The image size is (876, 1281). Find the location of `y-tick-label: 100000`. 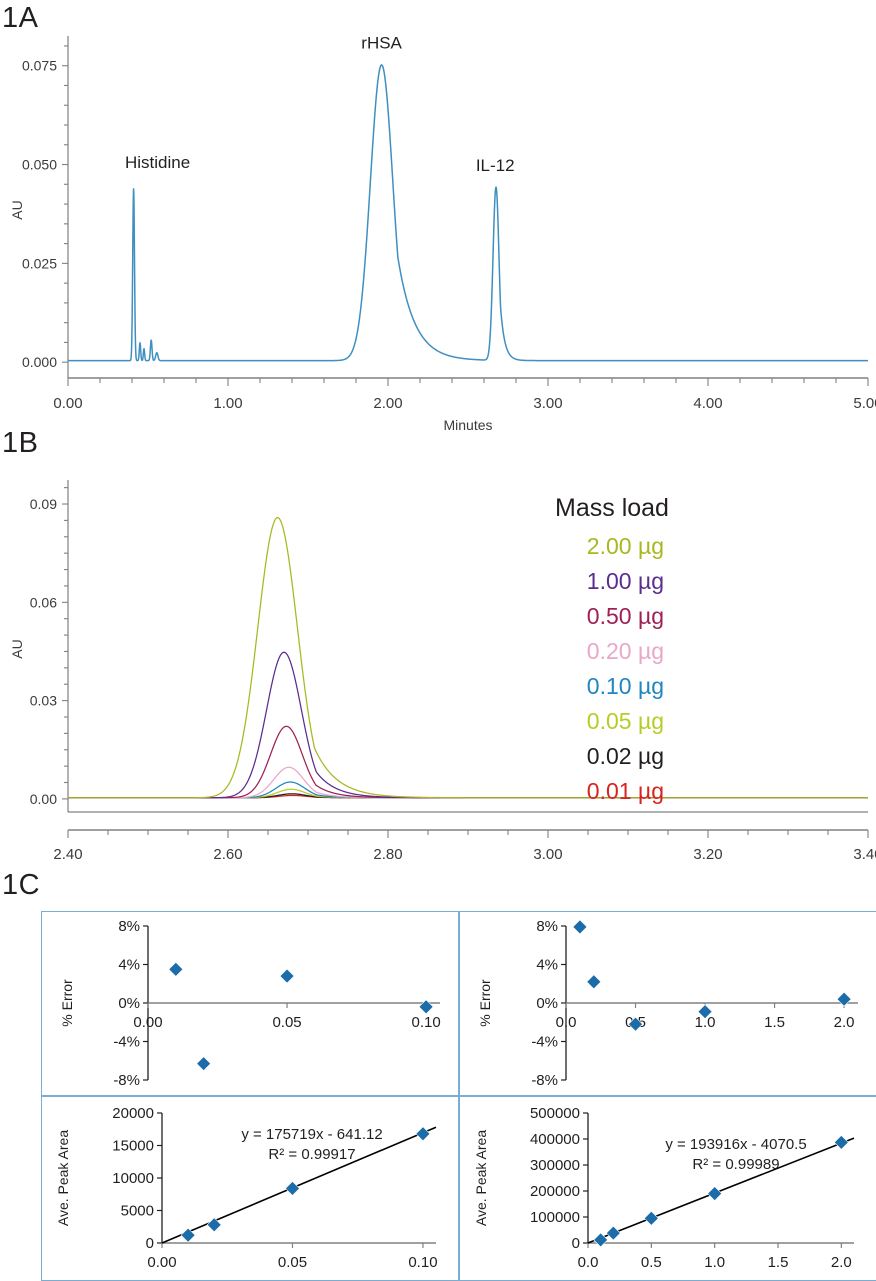

y-tick-label: 100000 is located at coordinates (554, 1217).